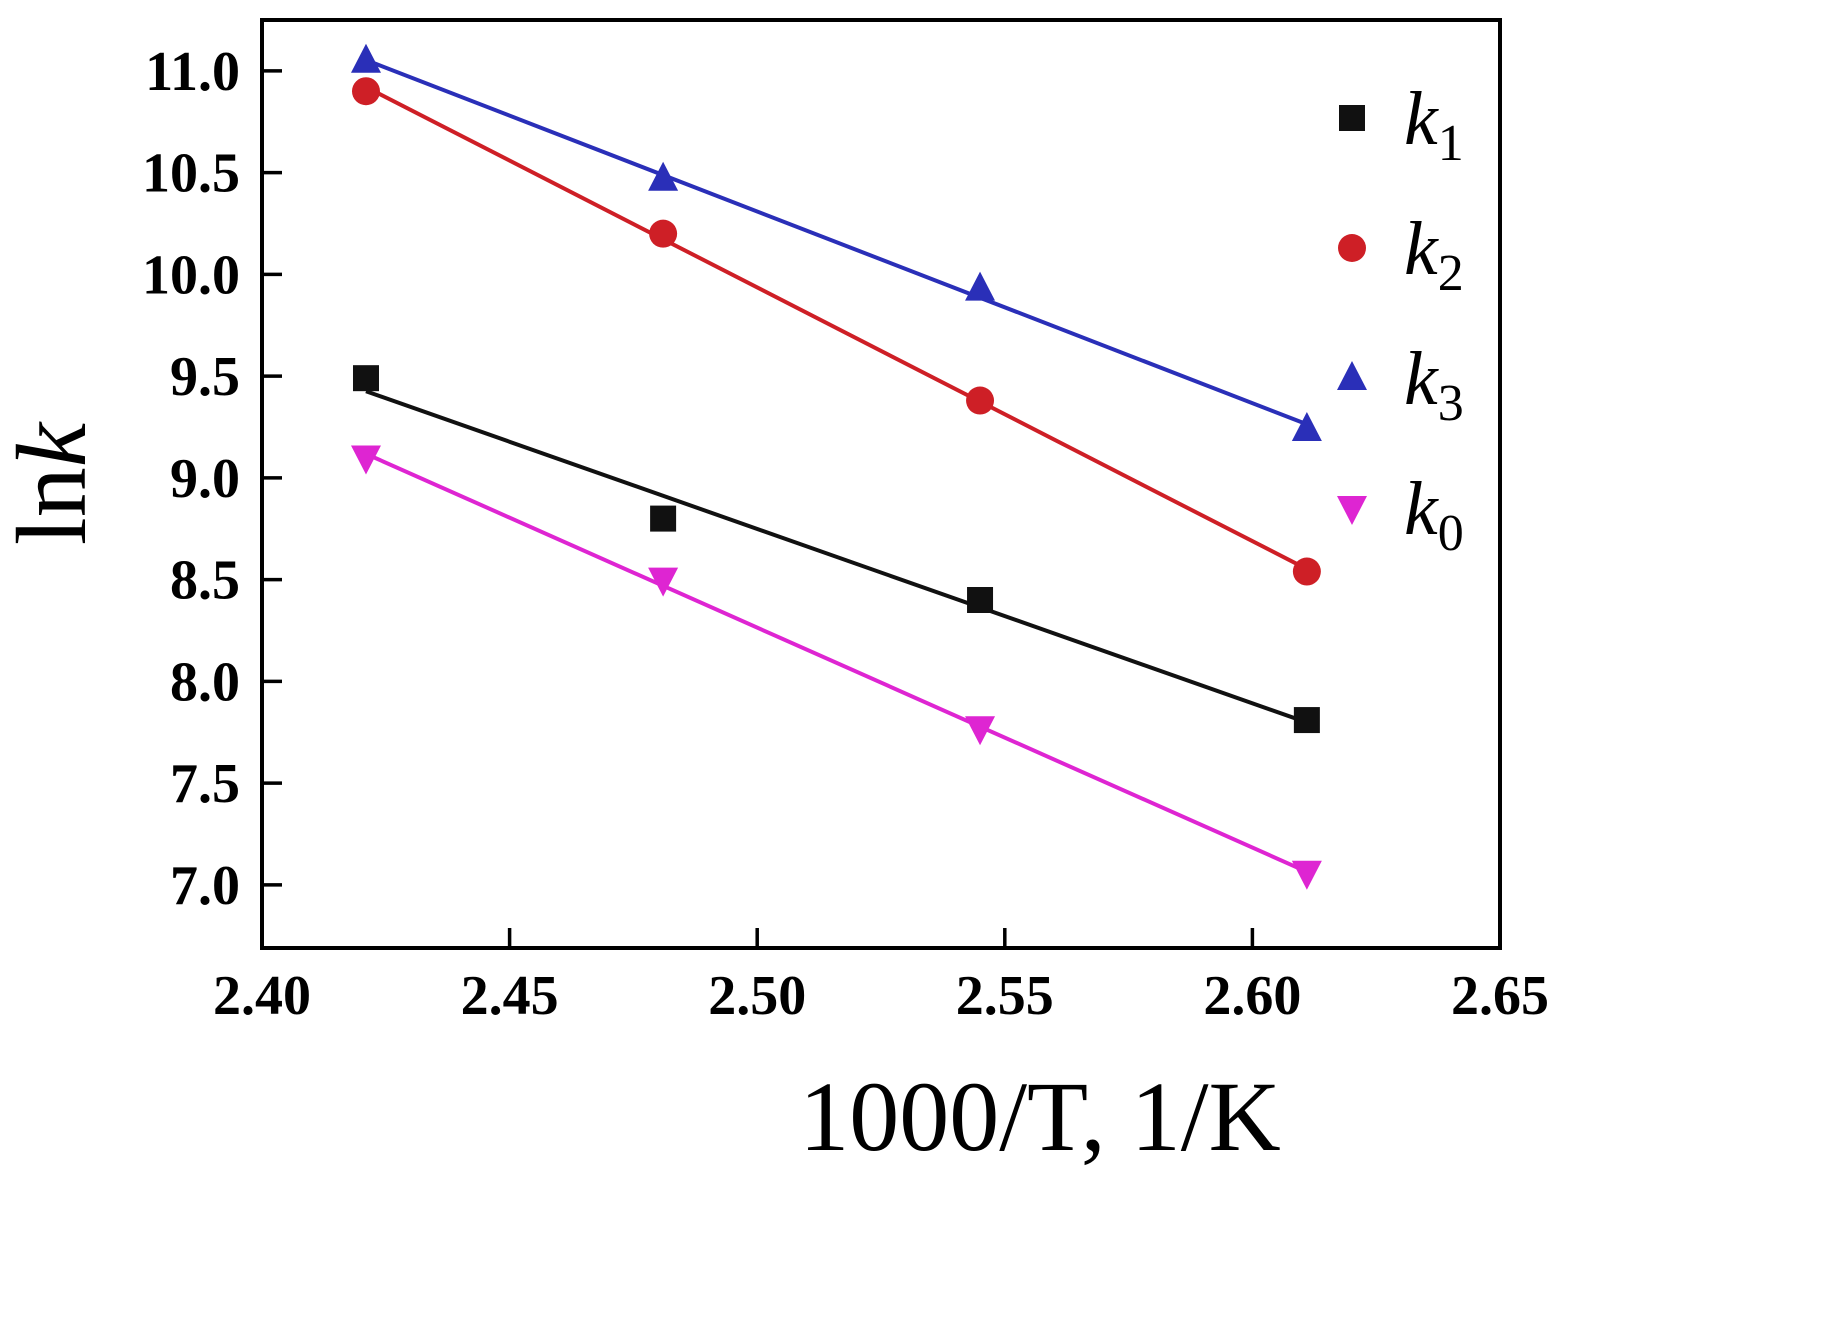  Describe the element at coordinates (1434, 124) in the screenshot. I see `legend-label-k1: k1` at that location.